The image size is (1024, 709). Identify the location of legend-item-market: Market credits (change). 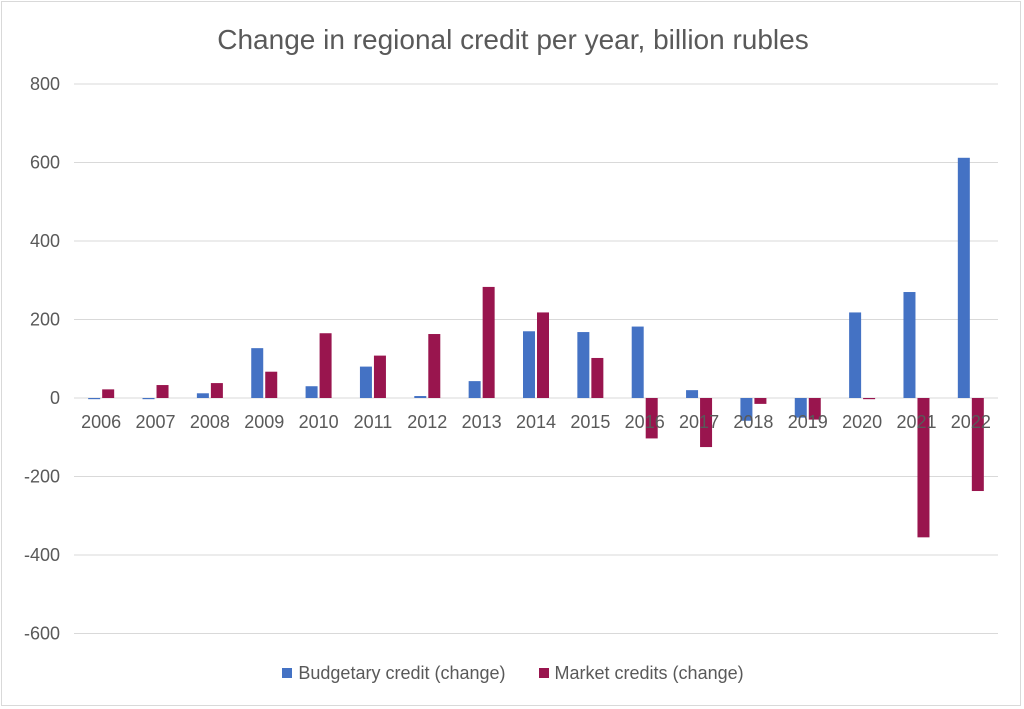
(641, 673).